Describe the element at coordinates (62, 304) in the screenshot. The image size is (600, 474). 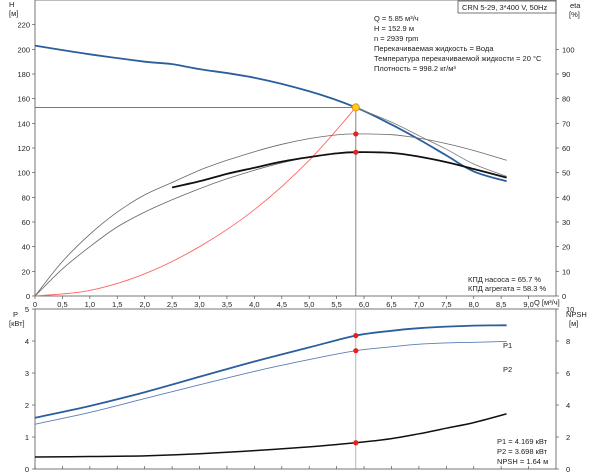
I see `x-tick-label: 0,5` at that location.